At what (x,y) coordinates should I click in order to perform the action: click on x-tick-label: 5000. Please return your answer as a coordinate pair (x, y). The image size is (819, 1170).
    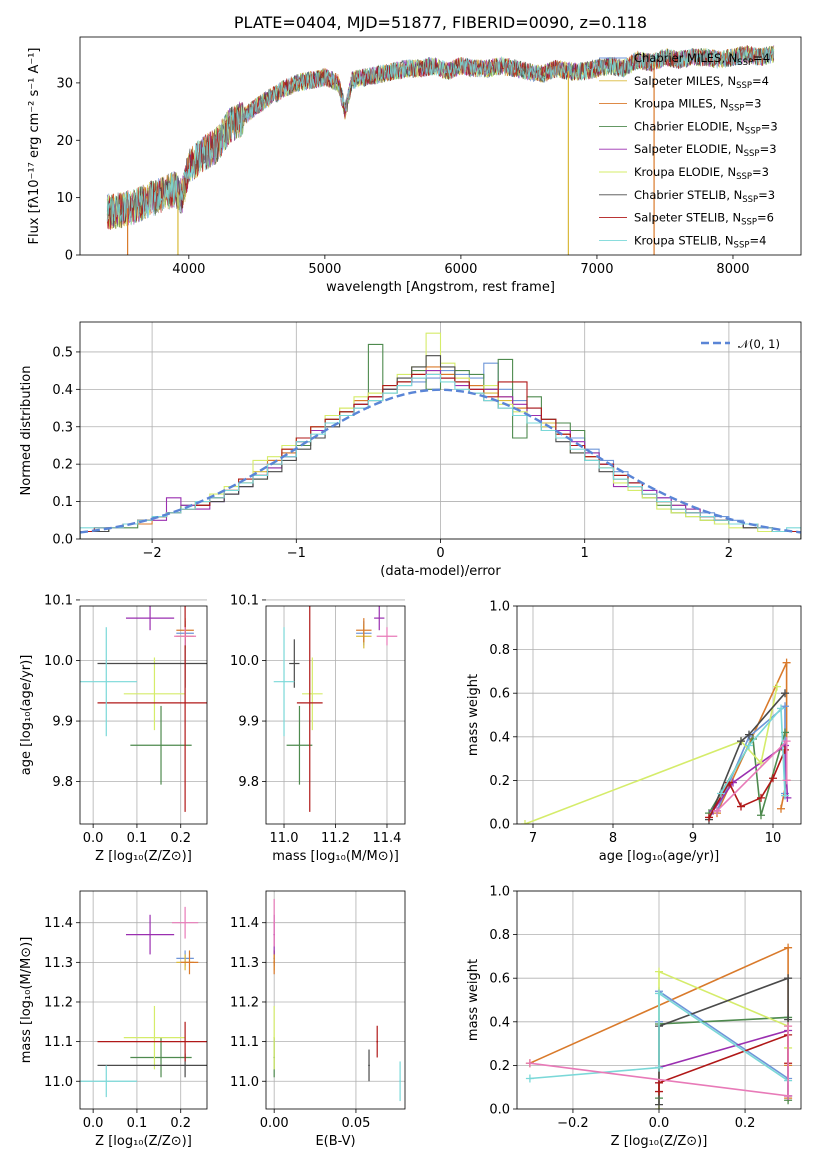
    Looking at the image, I should click on (324, 269).